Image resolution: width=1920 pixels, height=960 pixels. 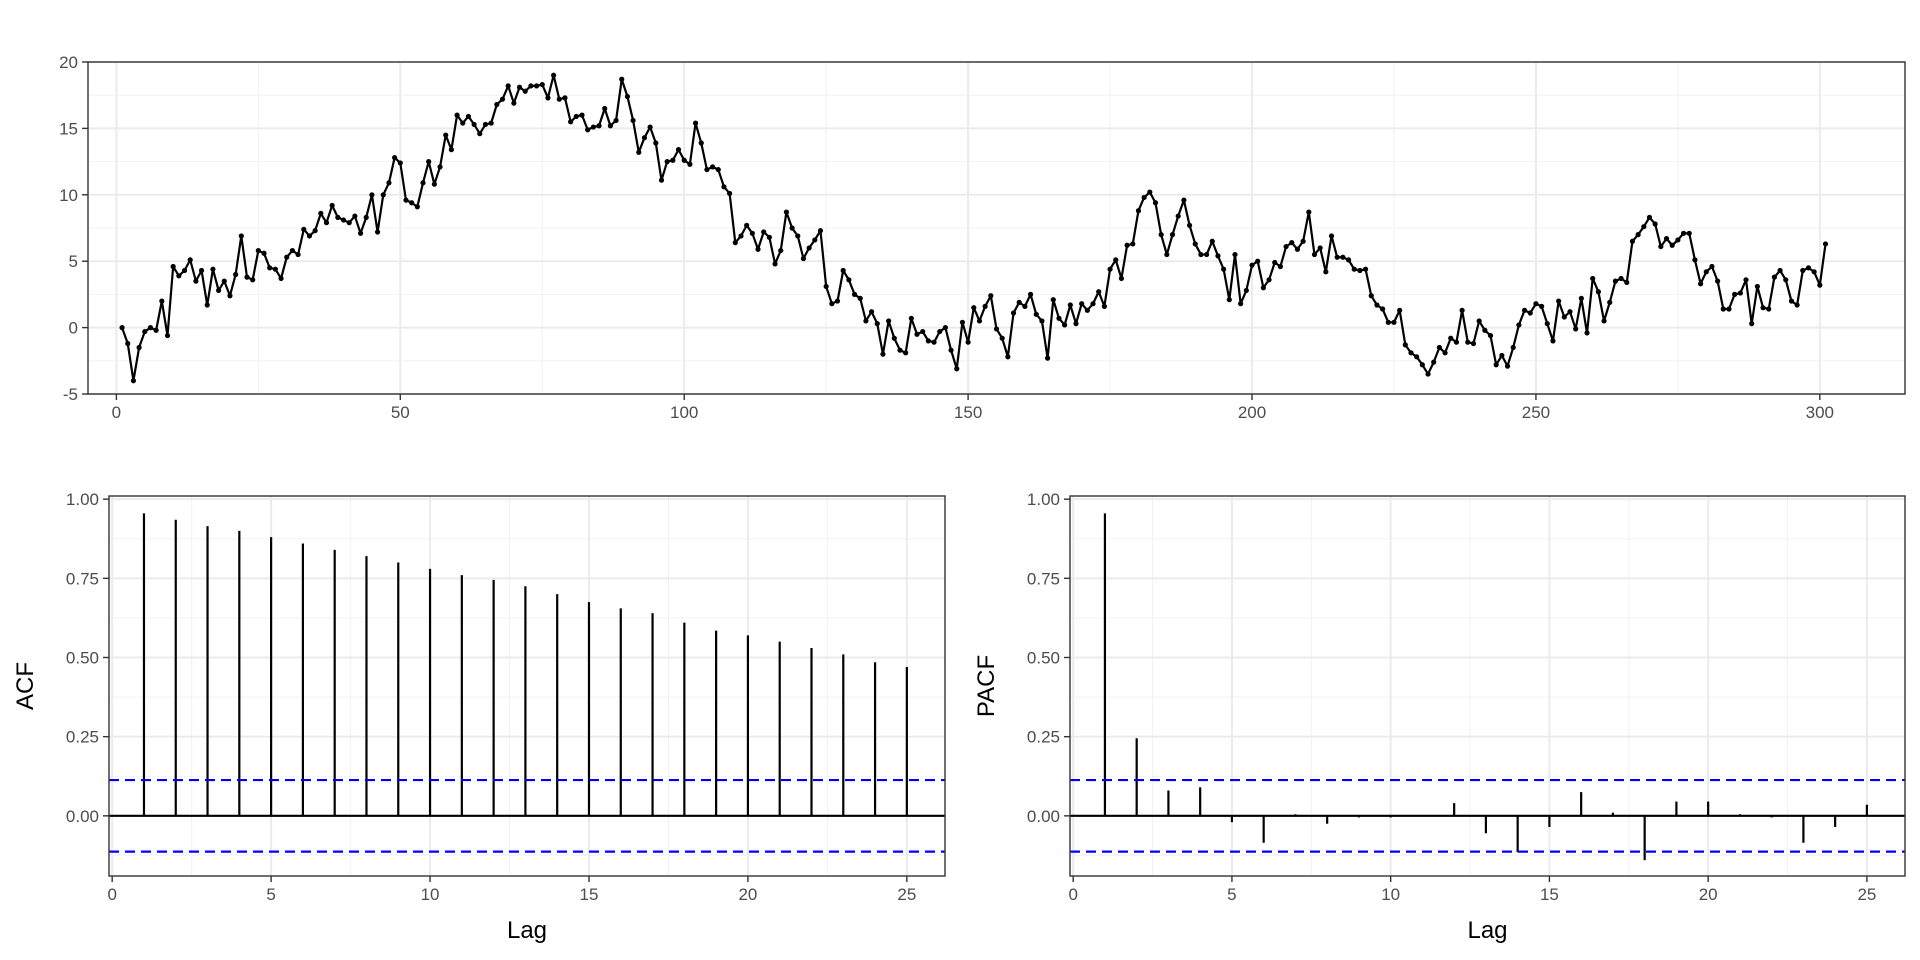 I want to click on pacf-x-tick-label: 0, so click(x=1072, y=894).